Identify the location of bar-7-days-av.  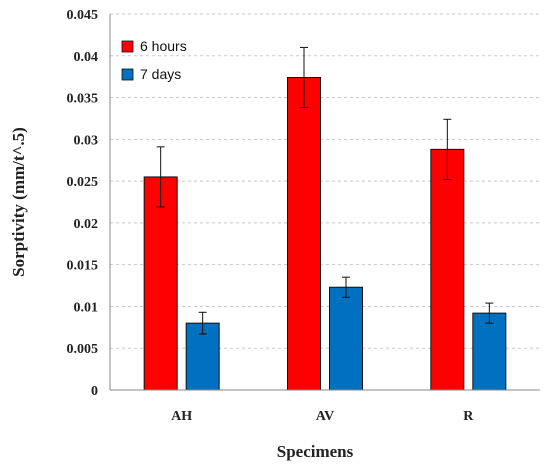
(346, 338).